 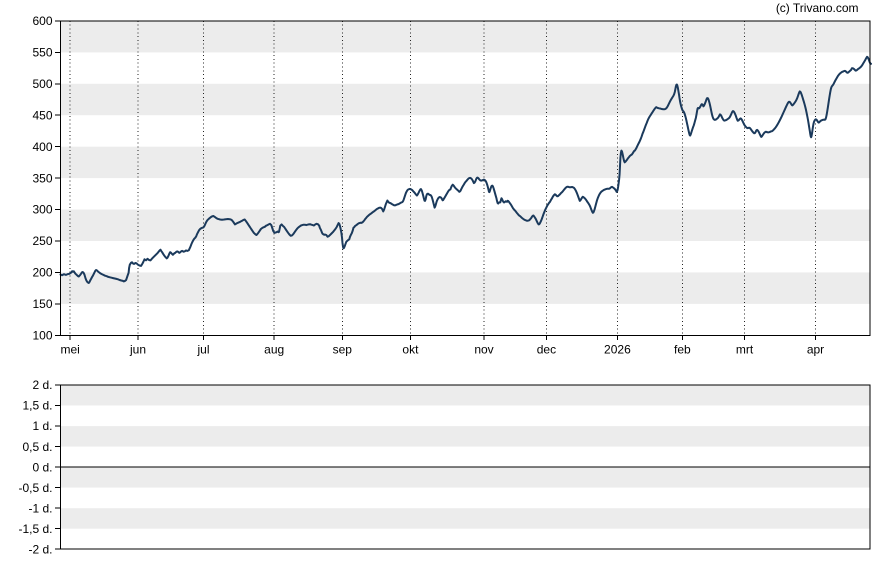 What do you see at coordinates (42, 178) in the screenshot?
I see `svg-text: 350` at bounding box center [42, 178].